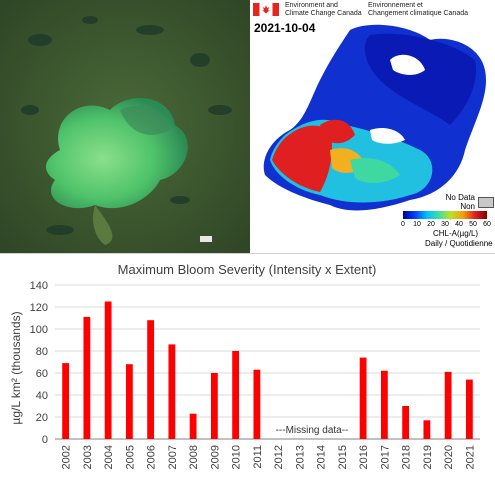 The image size is (495, 486). Describe the element at coordinates (407, 457) in the screenshot. I see `x-tick-label: 2018` at that location.